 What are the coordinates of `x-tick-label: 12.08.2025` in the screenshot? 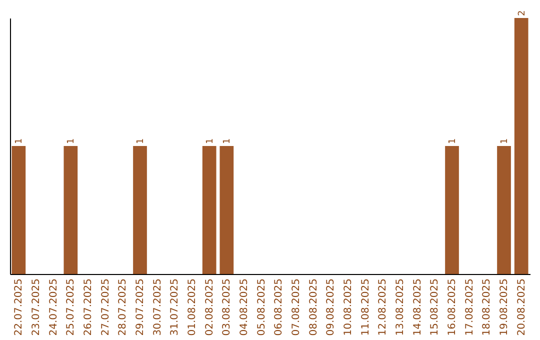 It's located at (383, 307).